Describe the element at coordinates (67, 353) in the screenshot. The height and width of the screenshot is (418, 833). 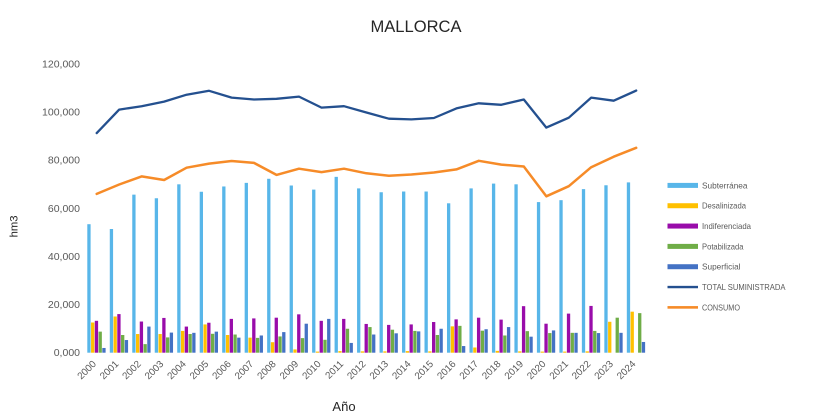
I see `svg-text: 0,000` at that location.